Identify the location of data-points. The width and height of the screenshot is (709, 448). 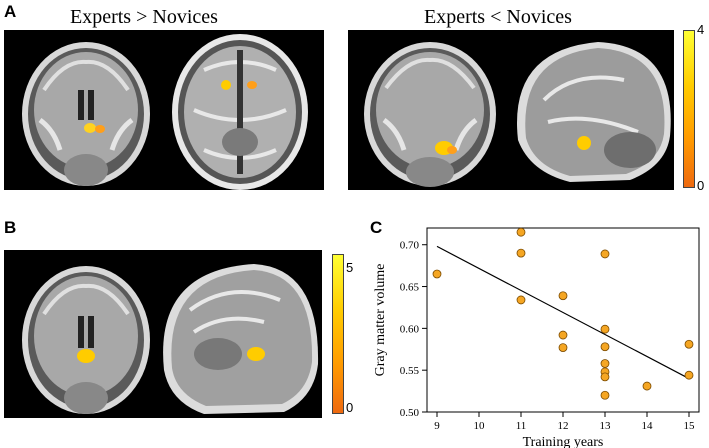
(563, 313).